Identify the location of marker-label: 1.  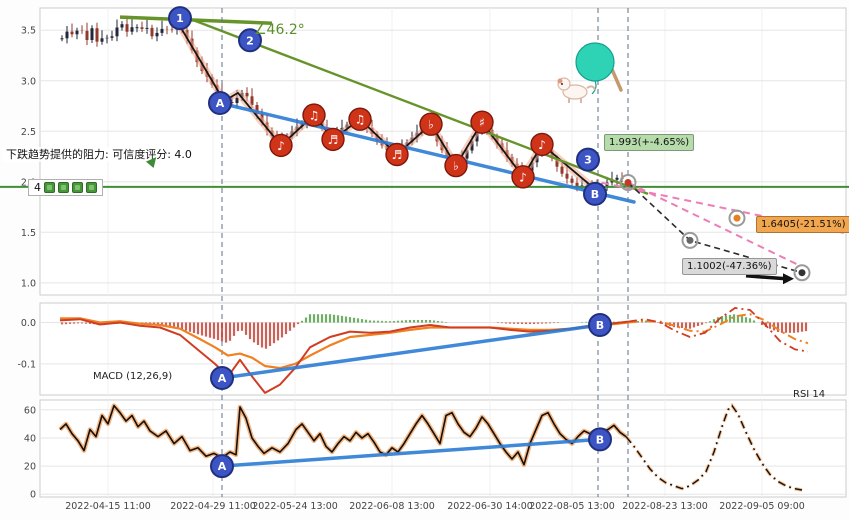
(180, 18).